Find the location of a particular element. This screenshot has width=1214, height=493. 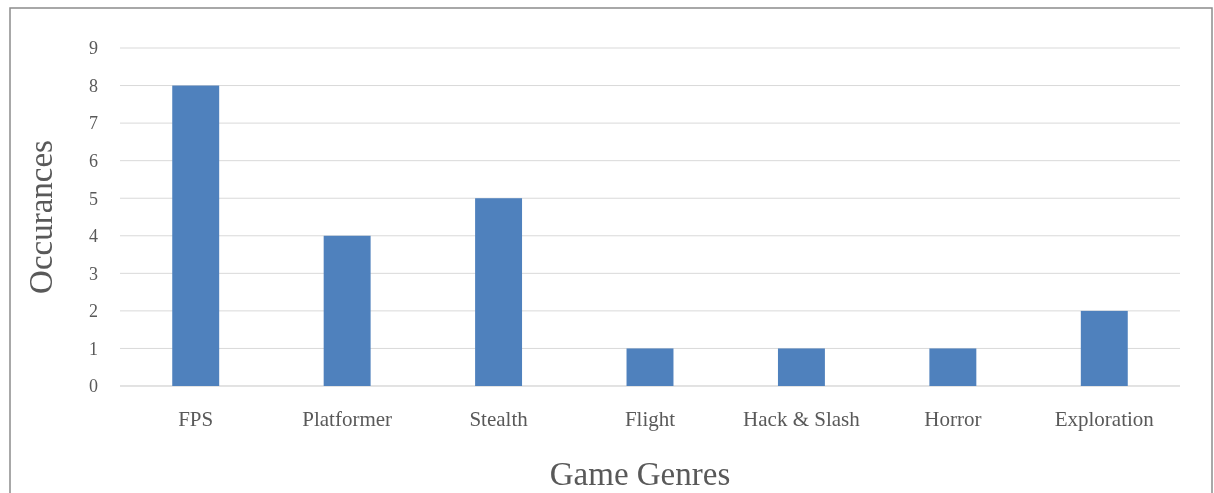

x-tick-label: Exploration is located at coordinates (1104, 419).